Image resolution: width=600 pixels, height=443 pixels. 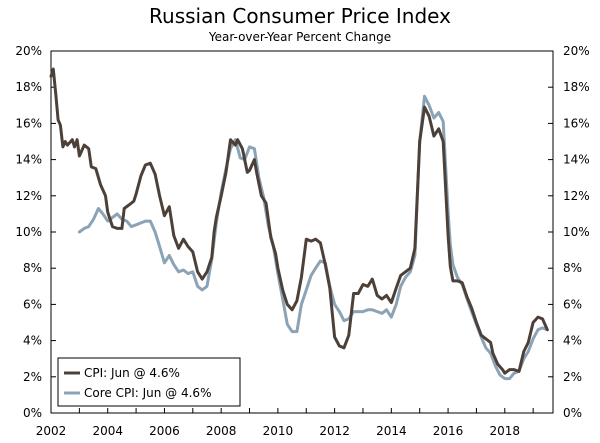 What do you see at coordinates (576, 51) in the screenshot?
I see `y-tick-label-right: 20%` at bounding box center [576, 51].